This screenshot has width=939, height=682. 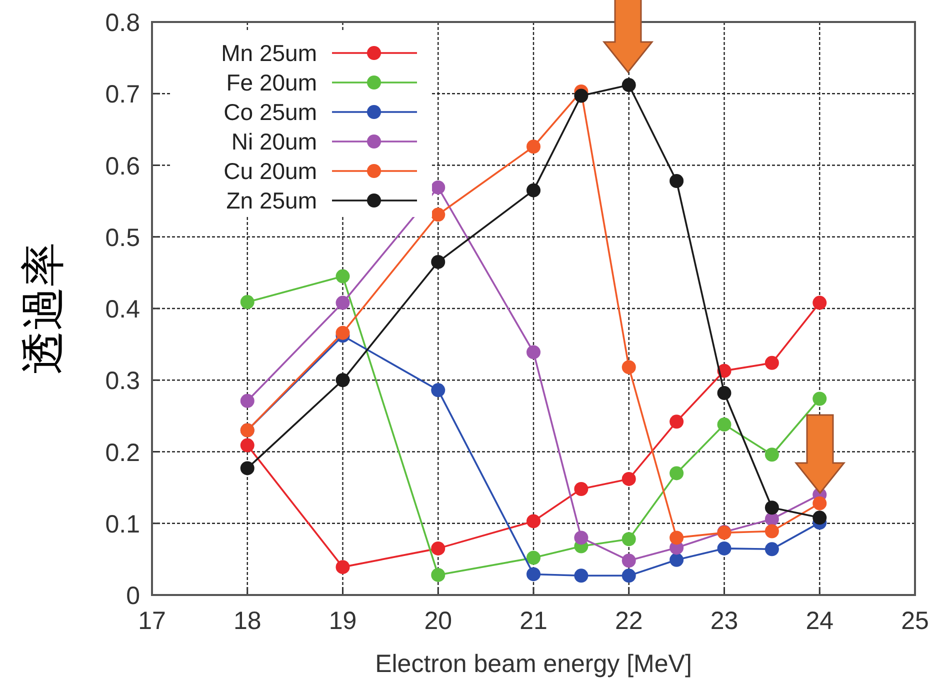 What do you see at coordinates (271, 201) in the screenshot?
I see `legend-label: Zn 25um` at bounding box center [271, 201].